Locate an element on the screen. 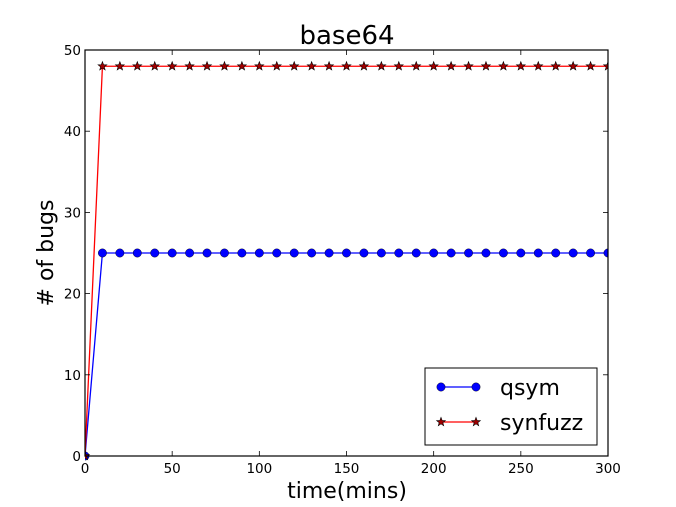 This screenshot has height=507, width=676. y-tick-label: 50 is located at coordinates (72, 51).